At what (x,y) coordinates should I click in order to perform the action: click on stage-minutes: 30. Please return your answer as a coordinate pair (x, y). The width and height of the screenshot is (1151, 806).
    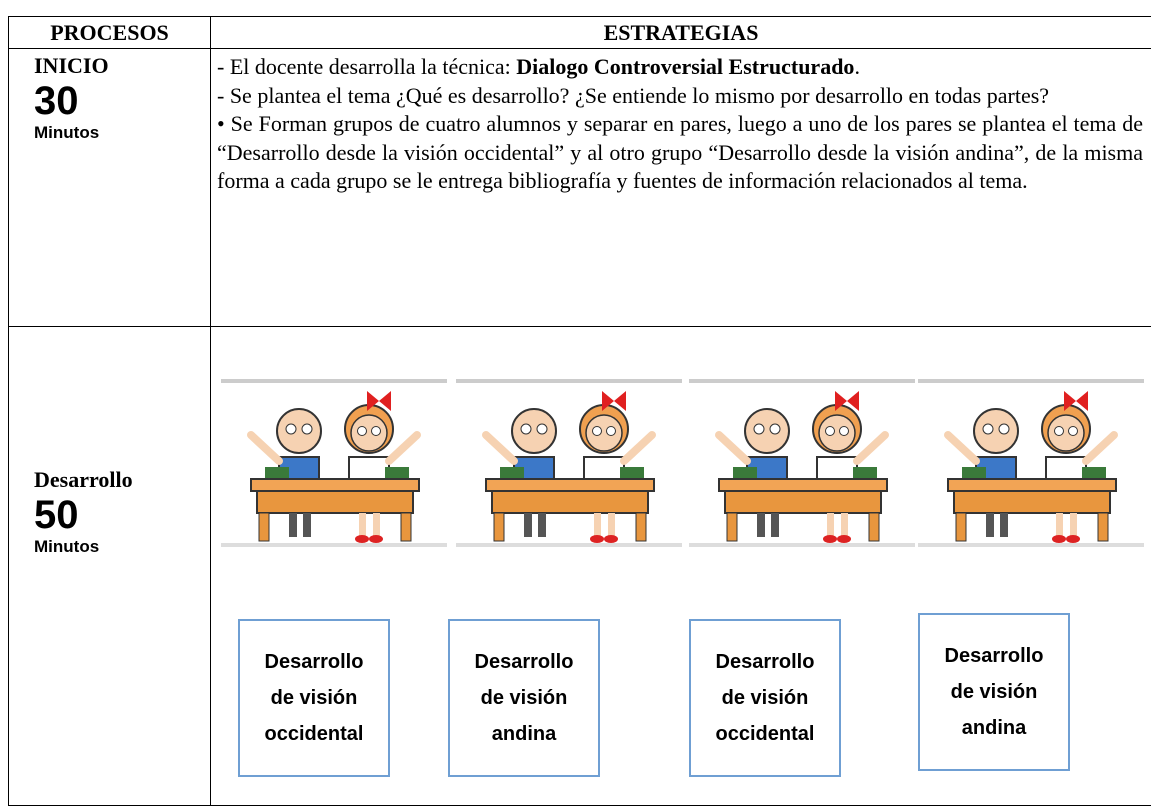
    Looking at the image, I should click on (56, 101).